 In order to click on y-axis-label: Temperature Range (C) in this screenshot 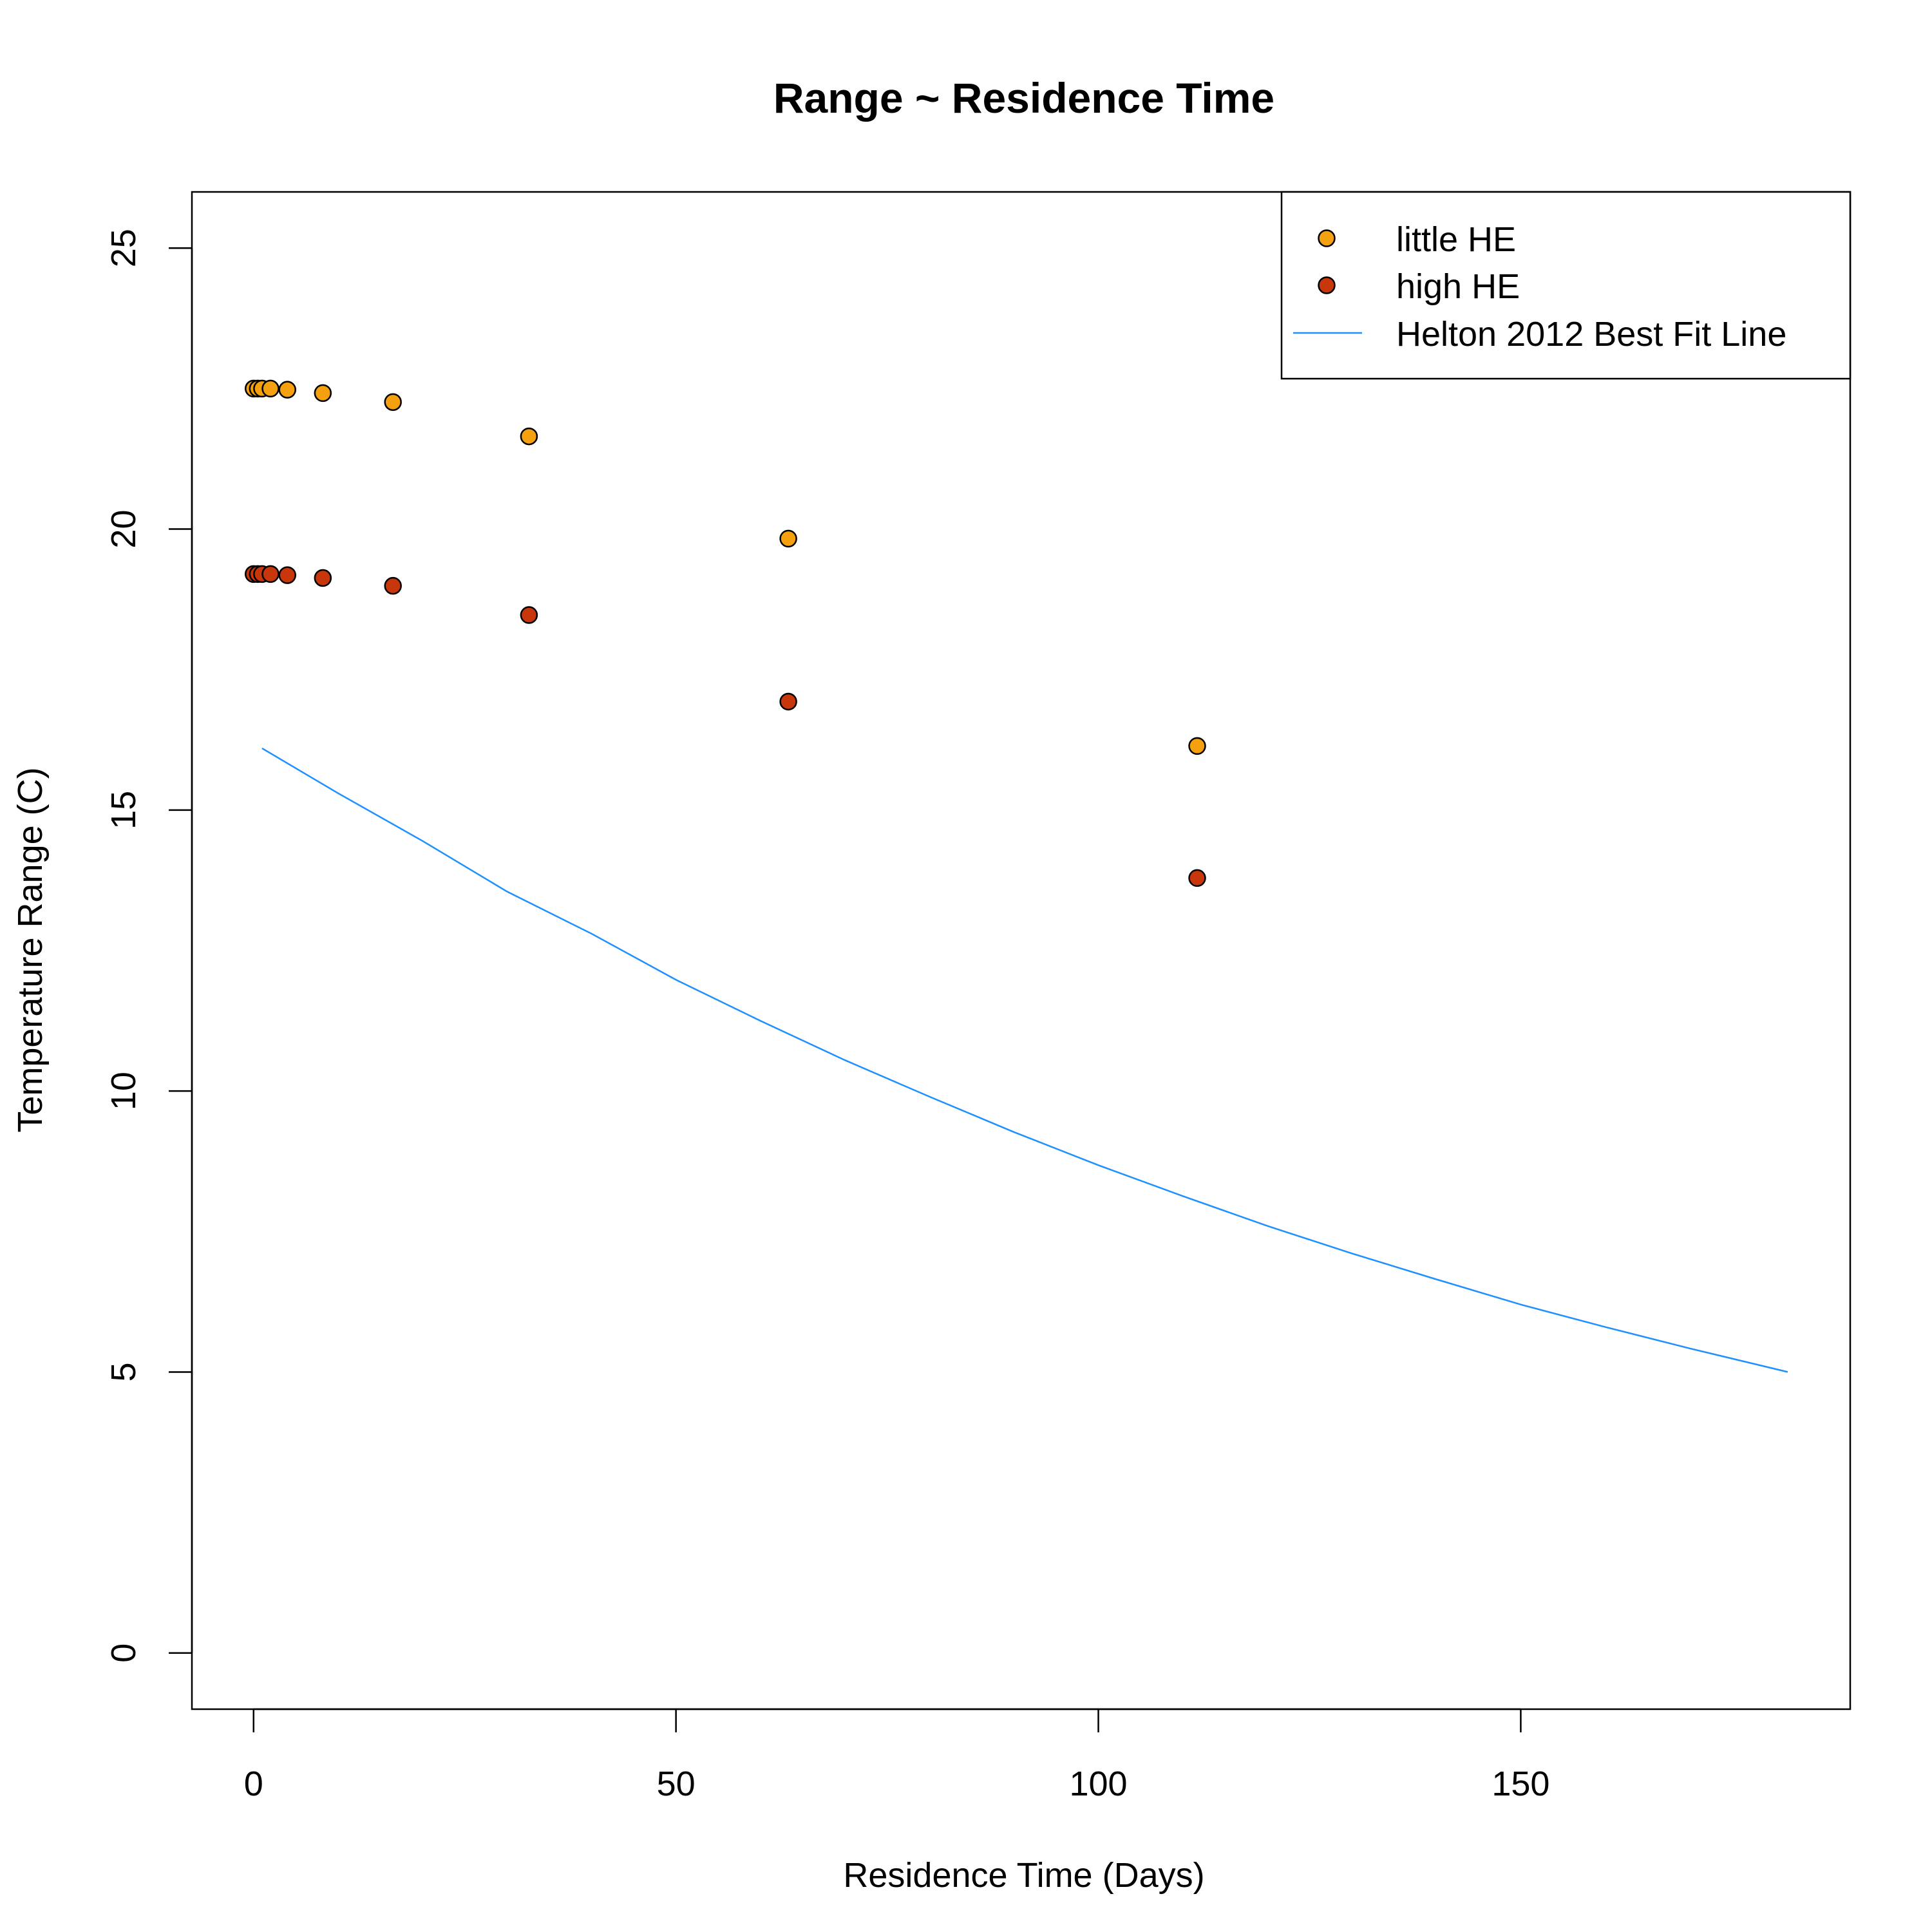, I will do `click(30, 949)`.